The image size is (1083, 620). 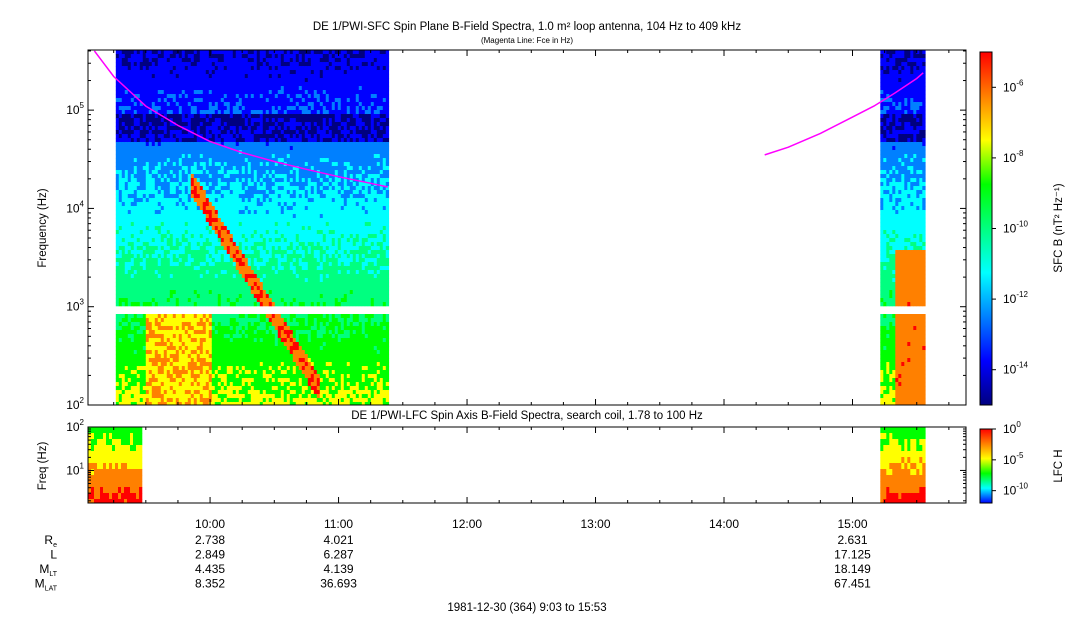 What do you see at coordinates (210, 569) in the screenshot?
I see `ephemeris-value: 4.435` at bounding box center [210, 569].